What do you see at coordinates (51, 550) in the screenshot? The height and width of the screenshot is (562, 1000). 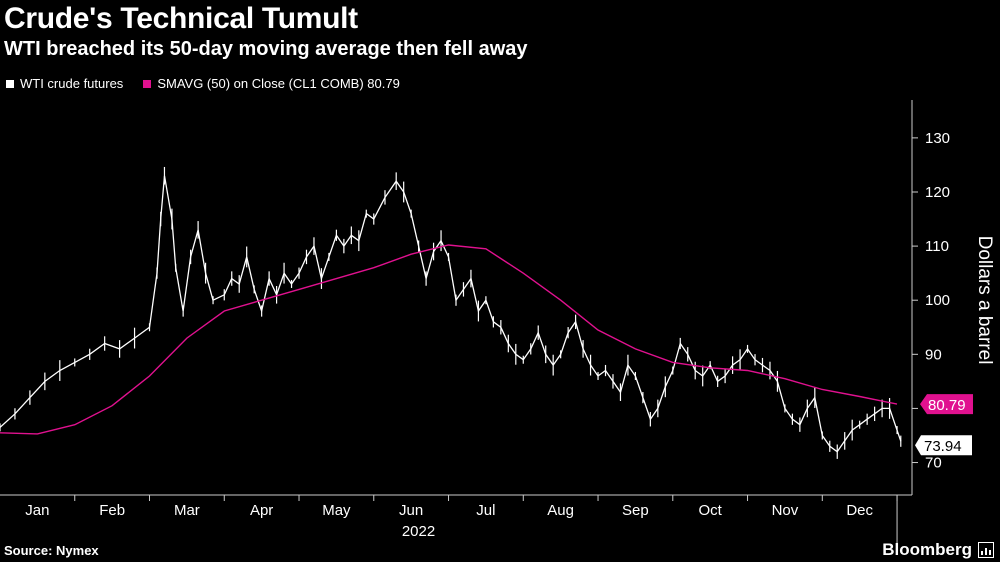 I see `source-note: Source: Nymex` at bounding box center [51, 550].